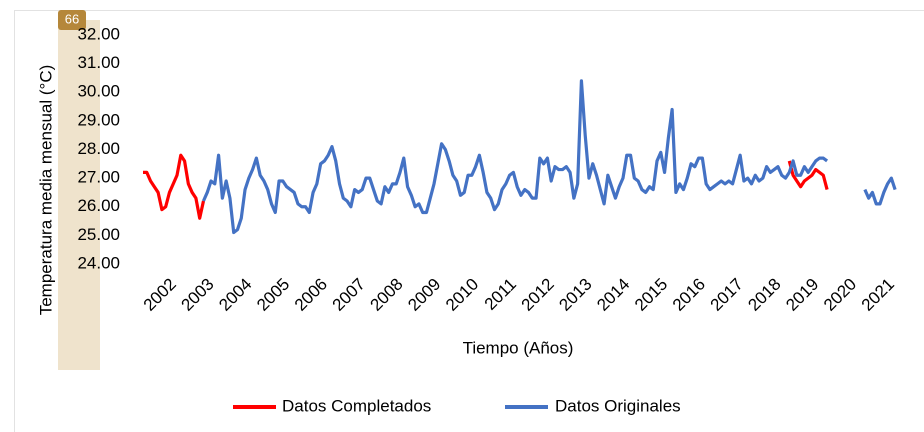 This screenshot has width=924, height=432. I want to click on x-tick-label: 2013, so click(575, 295).